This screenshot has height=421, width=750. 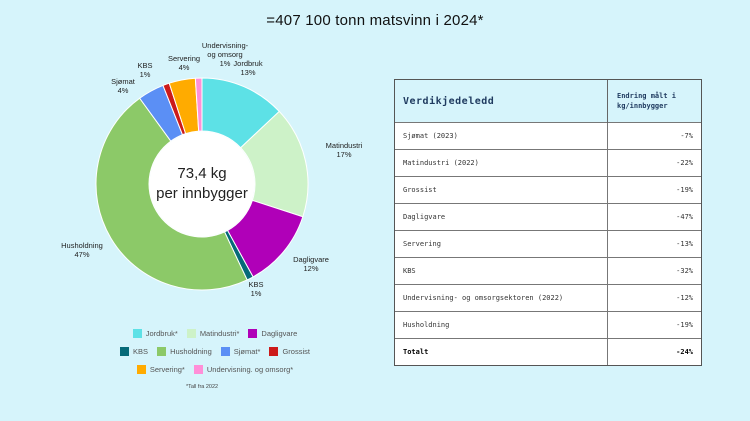 What do you see at coordinates (654, 163) in the screenshot?
I see `row-value: -22%` at bounding box center [654, 163].